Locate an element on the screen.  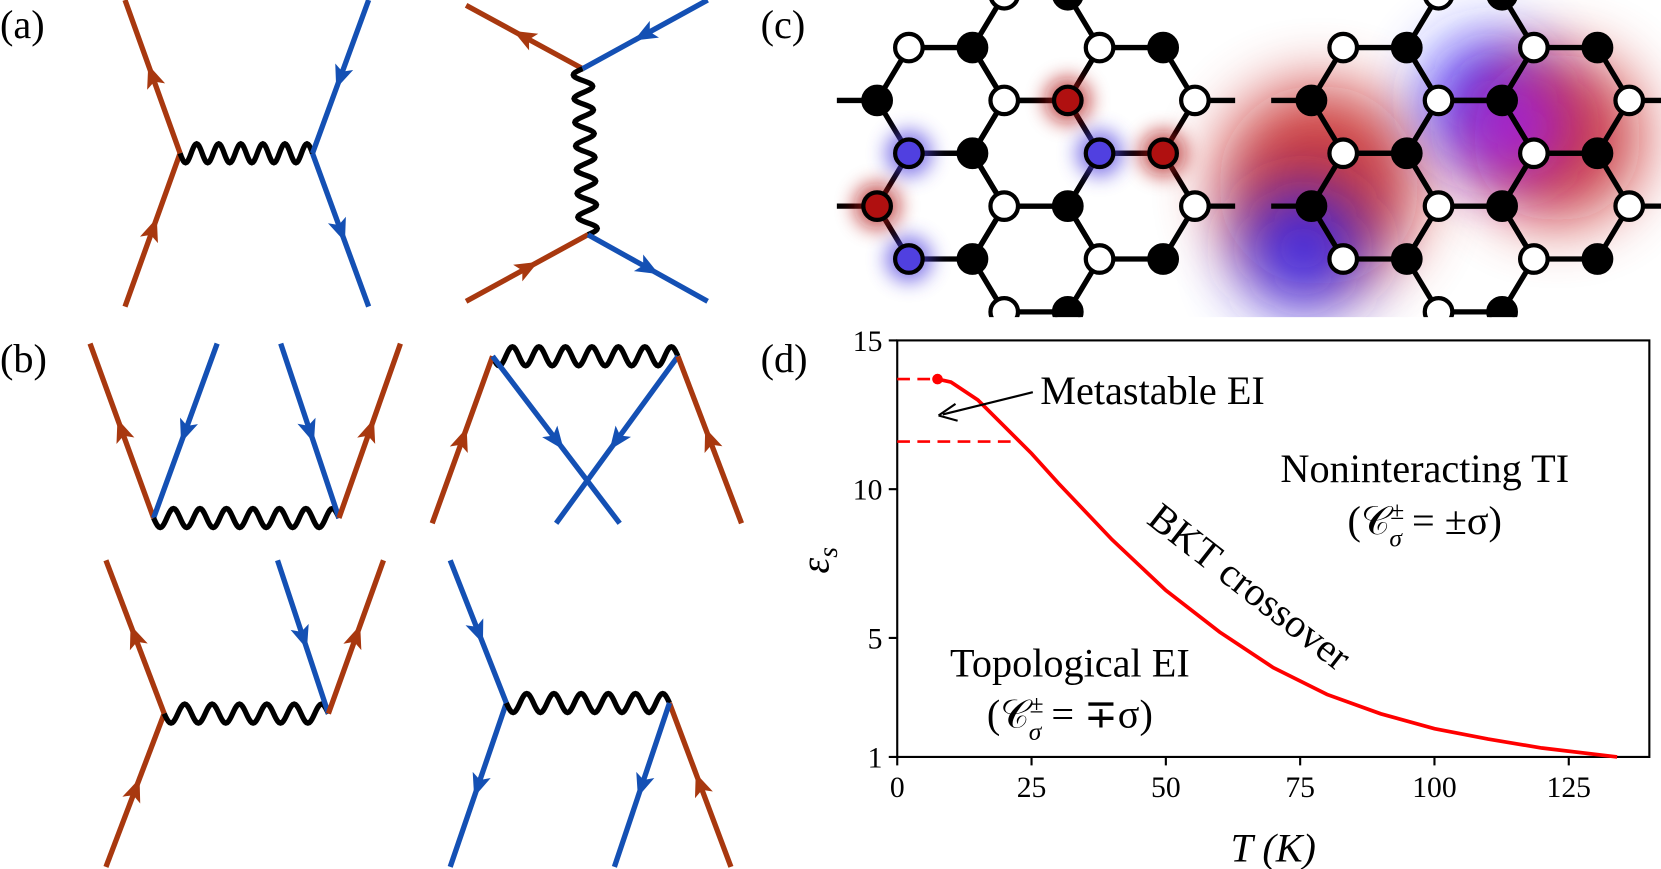
y-axis-symbol: ε is located at coordinates (814, 566).